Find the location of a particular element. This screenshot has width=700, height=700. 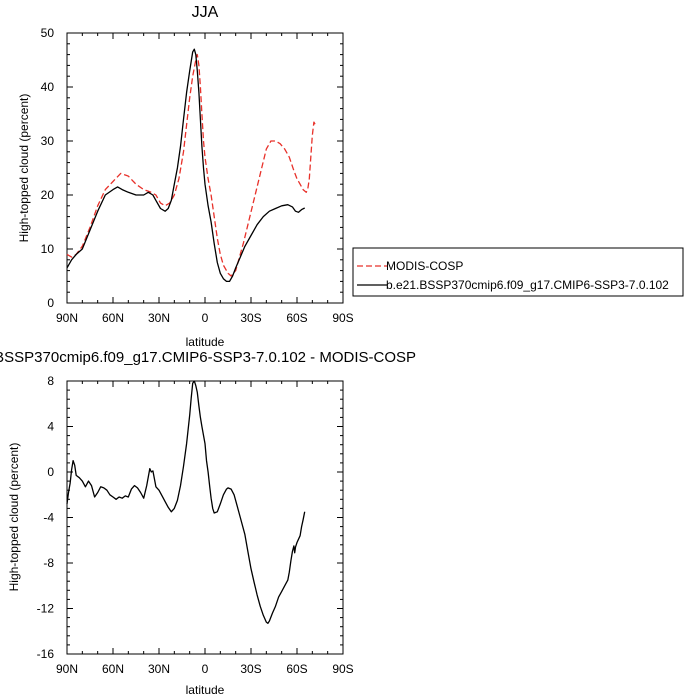

legend-box is located at coordinates (518, 272).